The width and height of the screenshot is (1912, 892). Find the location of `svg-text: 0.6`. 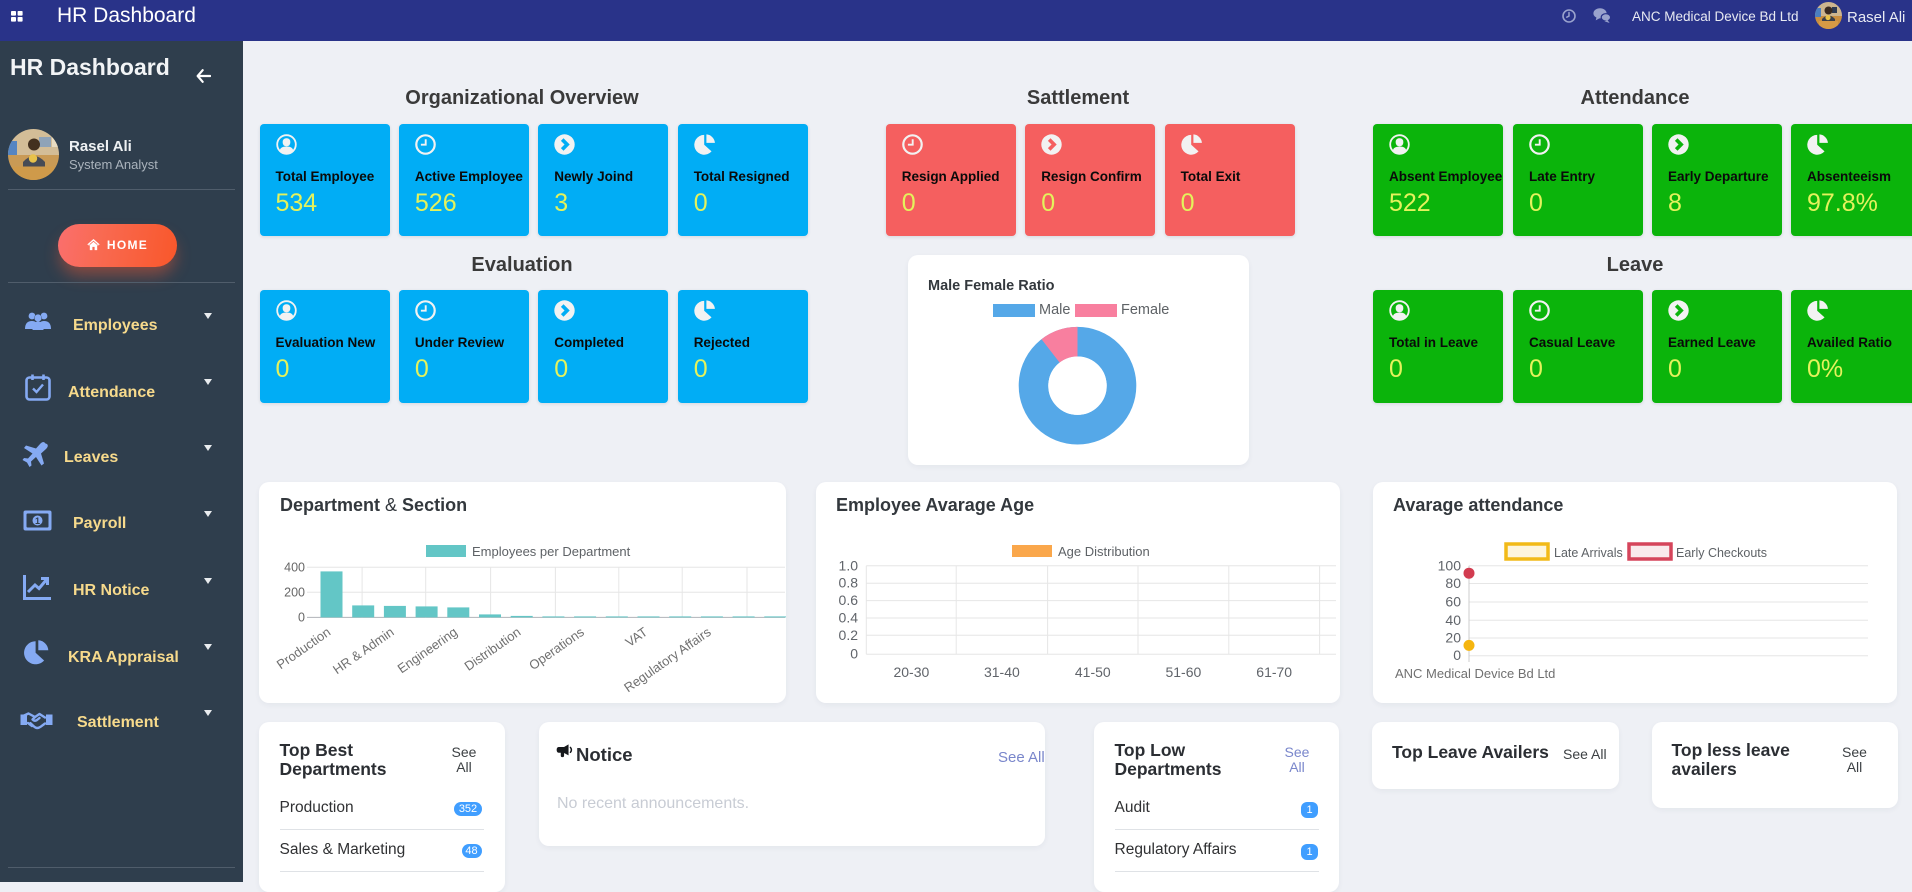

svg-text: 0.6 is located at coordinates (849, 600).